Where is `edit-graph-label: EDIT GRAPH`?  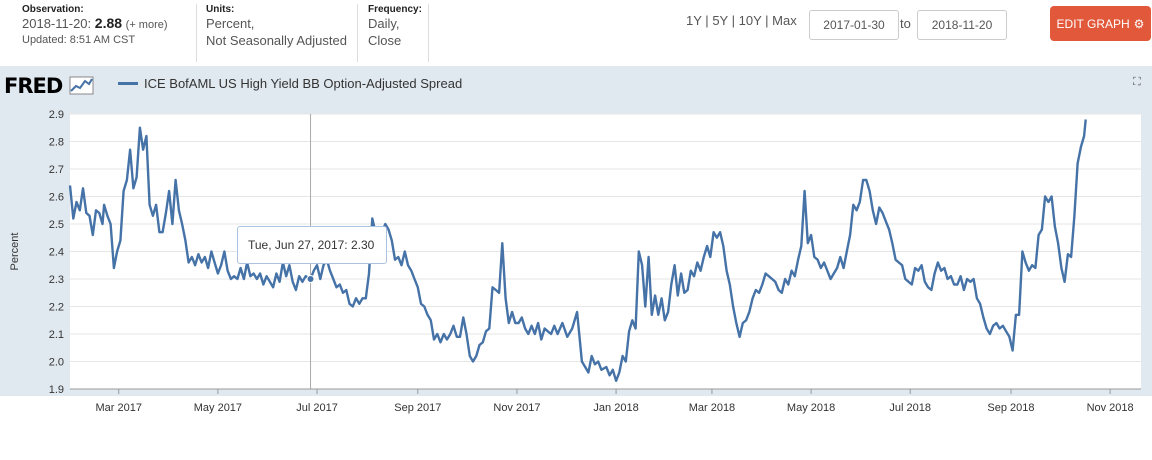 edit-graph-label: EDIT GRAPH is located at coordinates (1093, 23).